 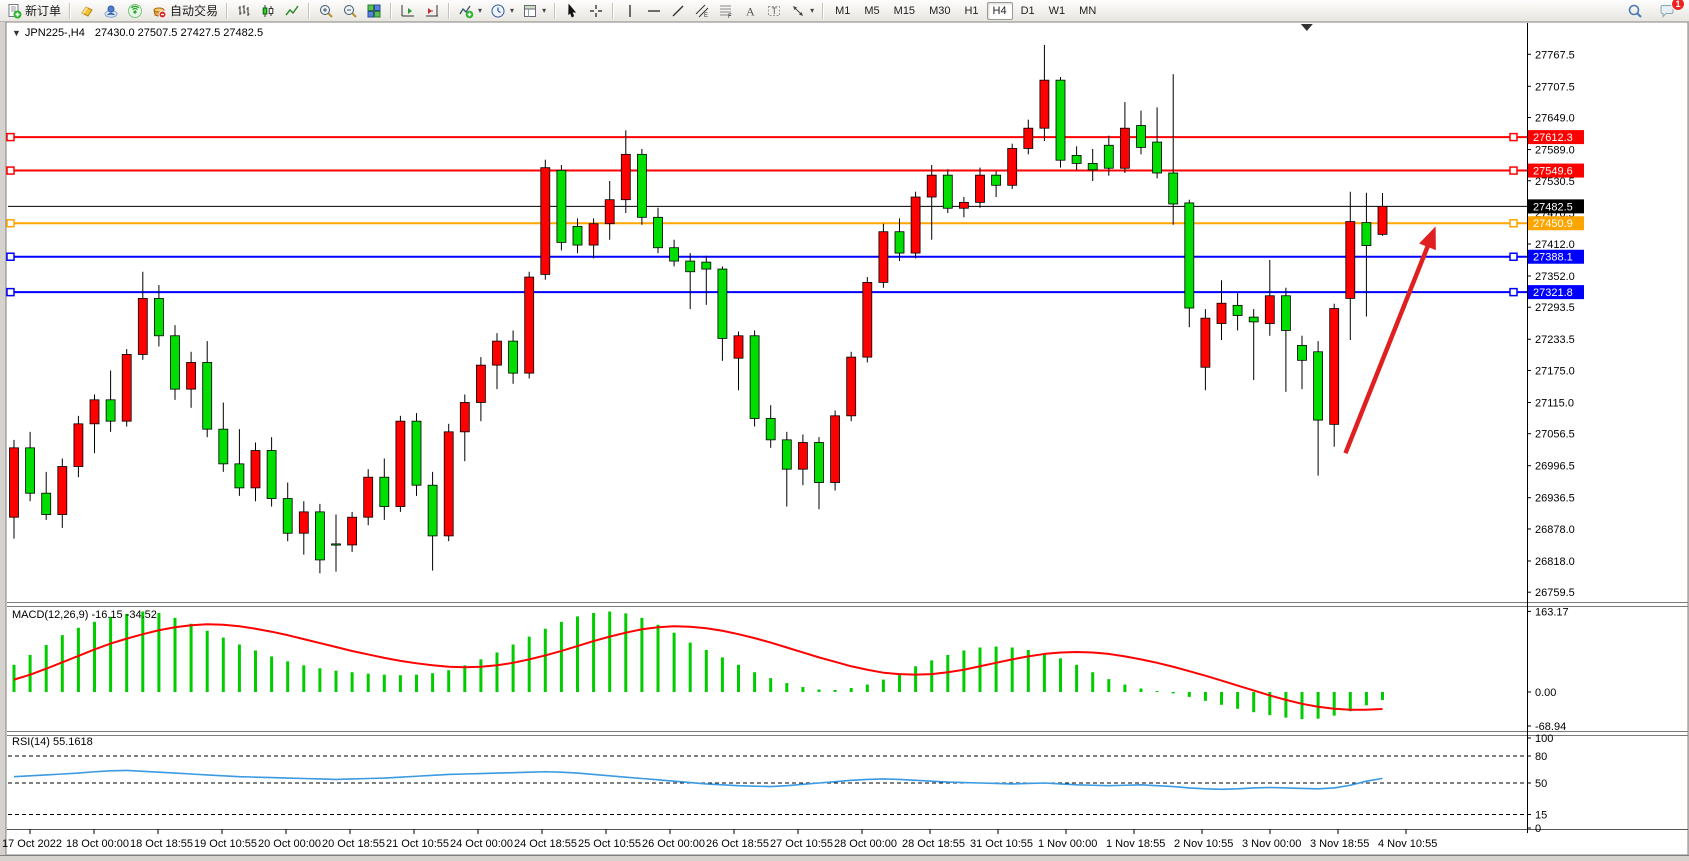 What do you see at coordinates (726, 11) in the screenshot?
I see `fibonacci-button: F` at bounding box center [726, 11].